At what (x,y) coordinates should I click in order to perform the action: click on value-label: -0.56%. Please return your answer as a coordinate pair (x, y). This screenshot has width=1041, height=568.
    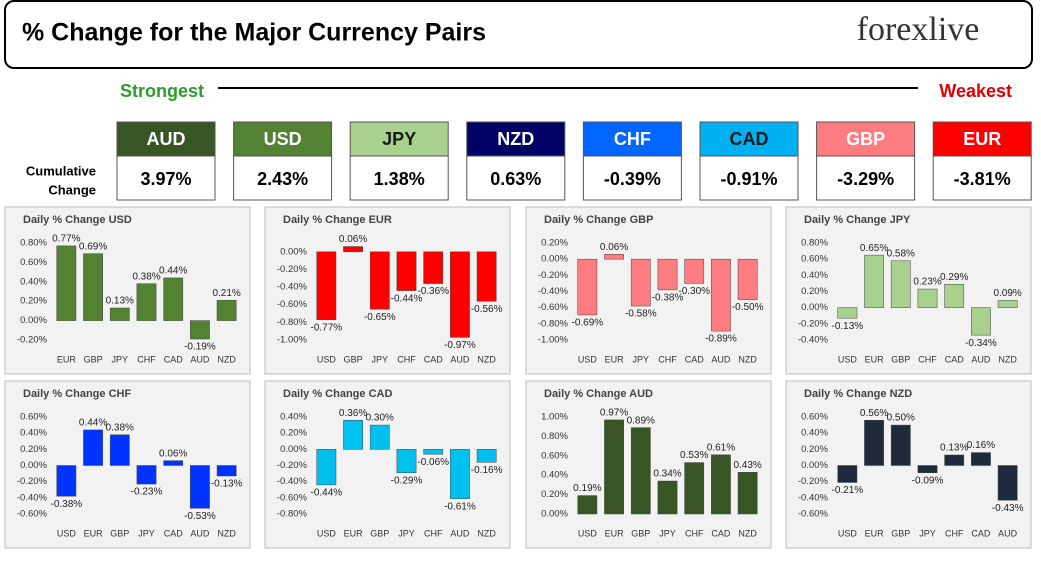
    Looking at the image, I should click on (487, 309).